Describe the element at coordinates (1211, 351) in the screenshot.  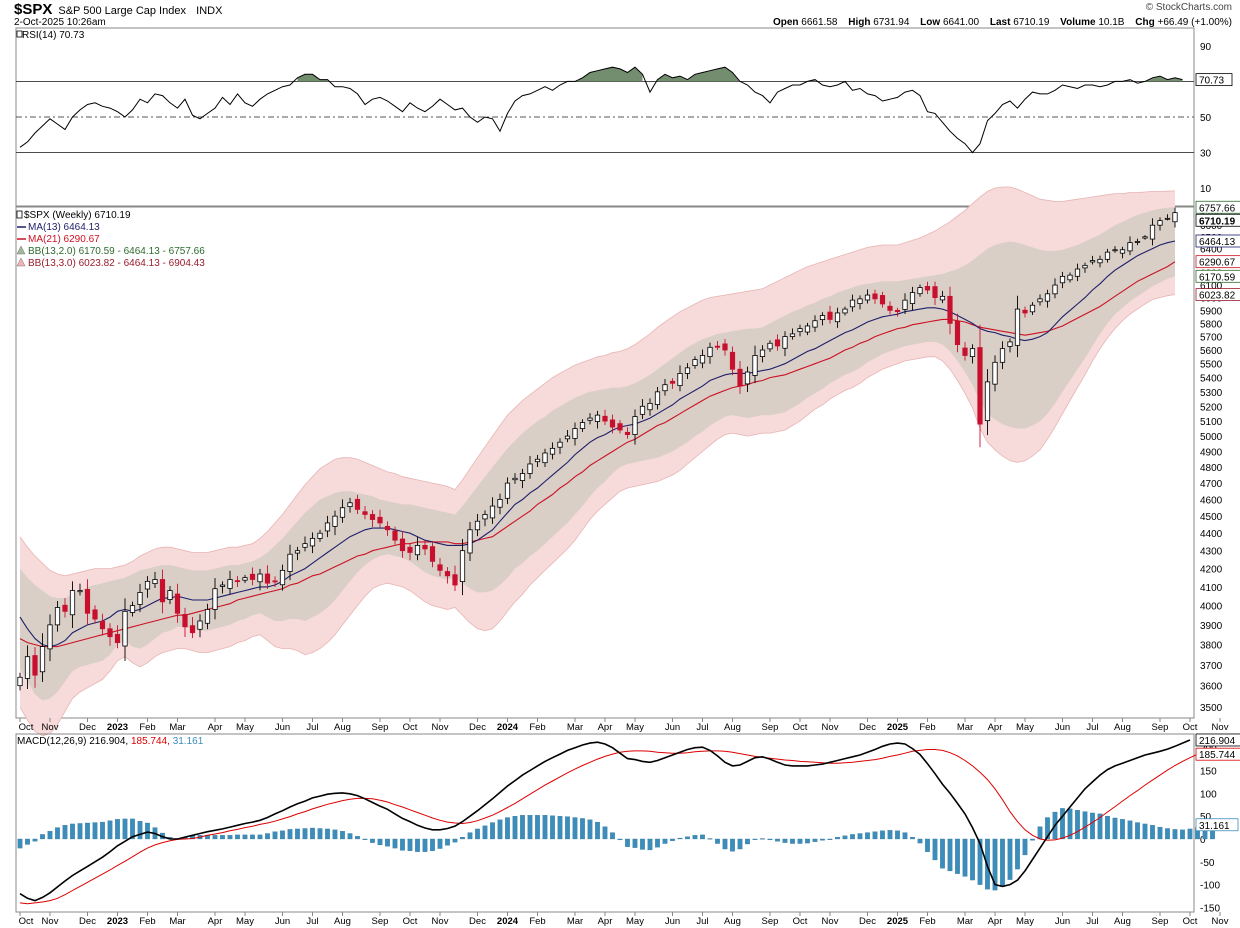
I see `price-ytick: 5600` at that location.